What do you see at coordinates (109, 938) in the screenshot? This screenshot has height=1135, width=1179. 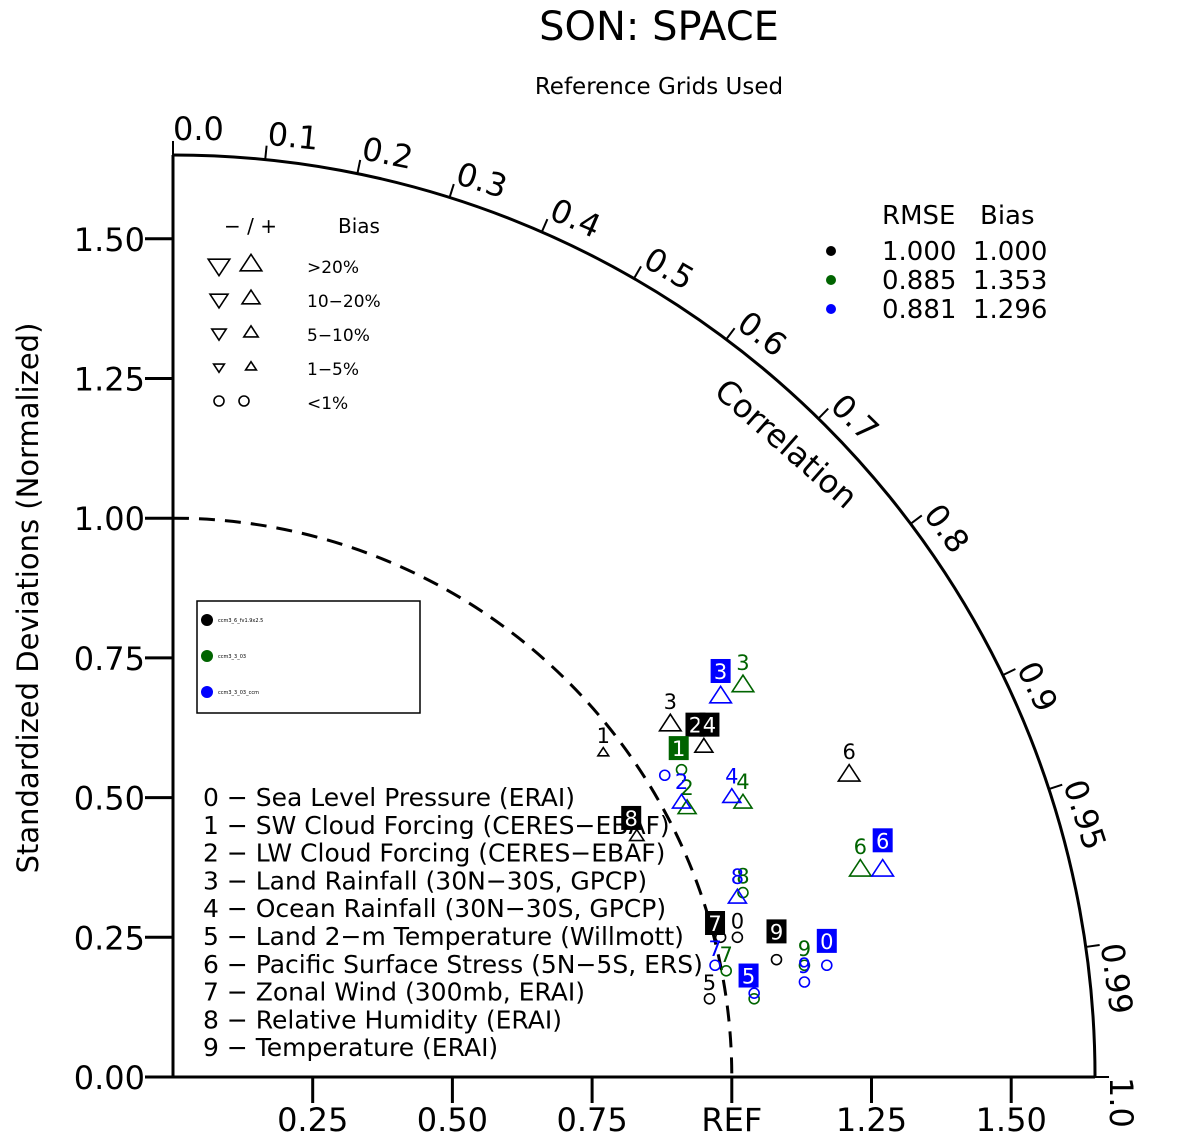 I see `y-tick-label: 0.25` at bounding box center [109, 938].